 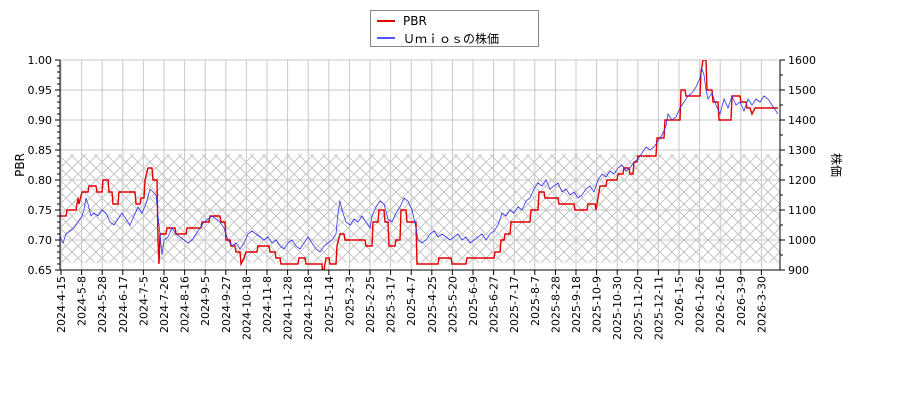 What do you see at coordinates (802, 210) in the screenshot?
I see `y-right-tick-label: 1100` at bounding box center [802, 210].